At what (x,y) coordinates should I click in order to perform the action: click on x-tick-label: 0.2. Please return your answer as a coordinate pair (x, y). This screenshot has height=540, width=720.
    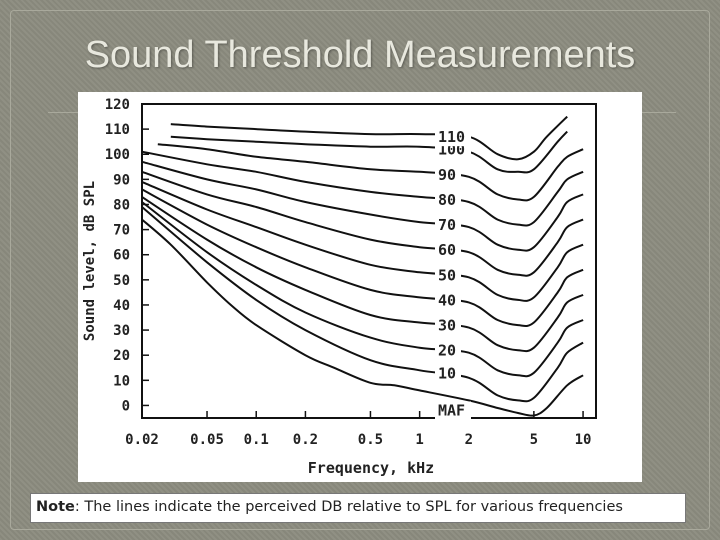
    Looking at the image, I should click on (305, 440).